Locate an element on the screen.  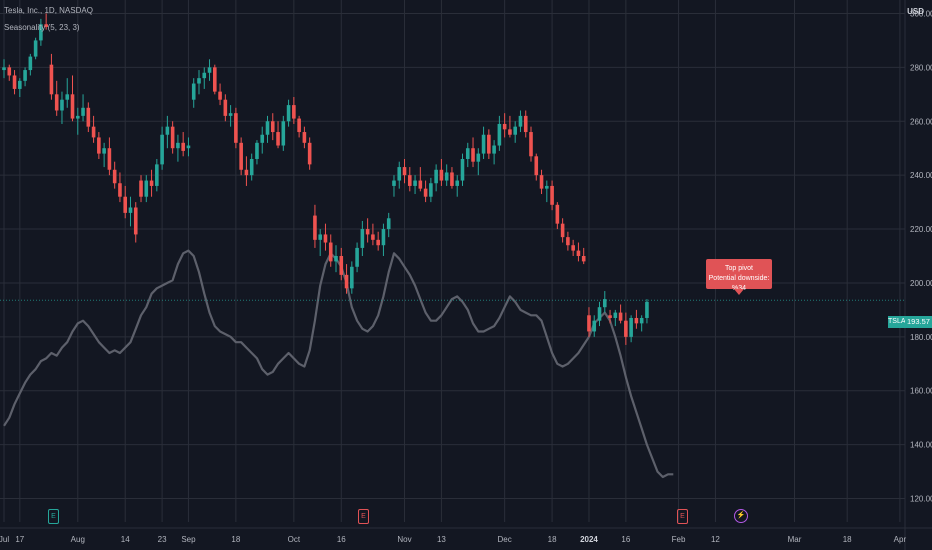
time-tick-label: 14 is located at coordinates (125, 539).